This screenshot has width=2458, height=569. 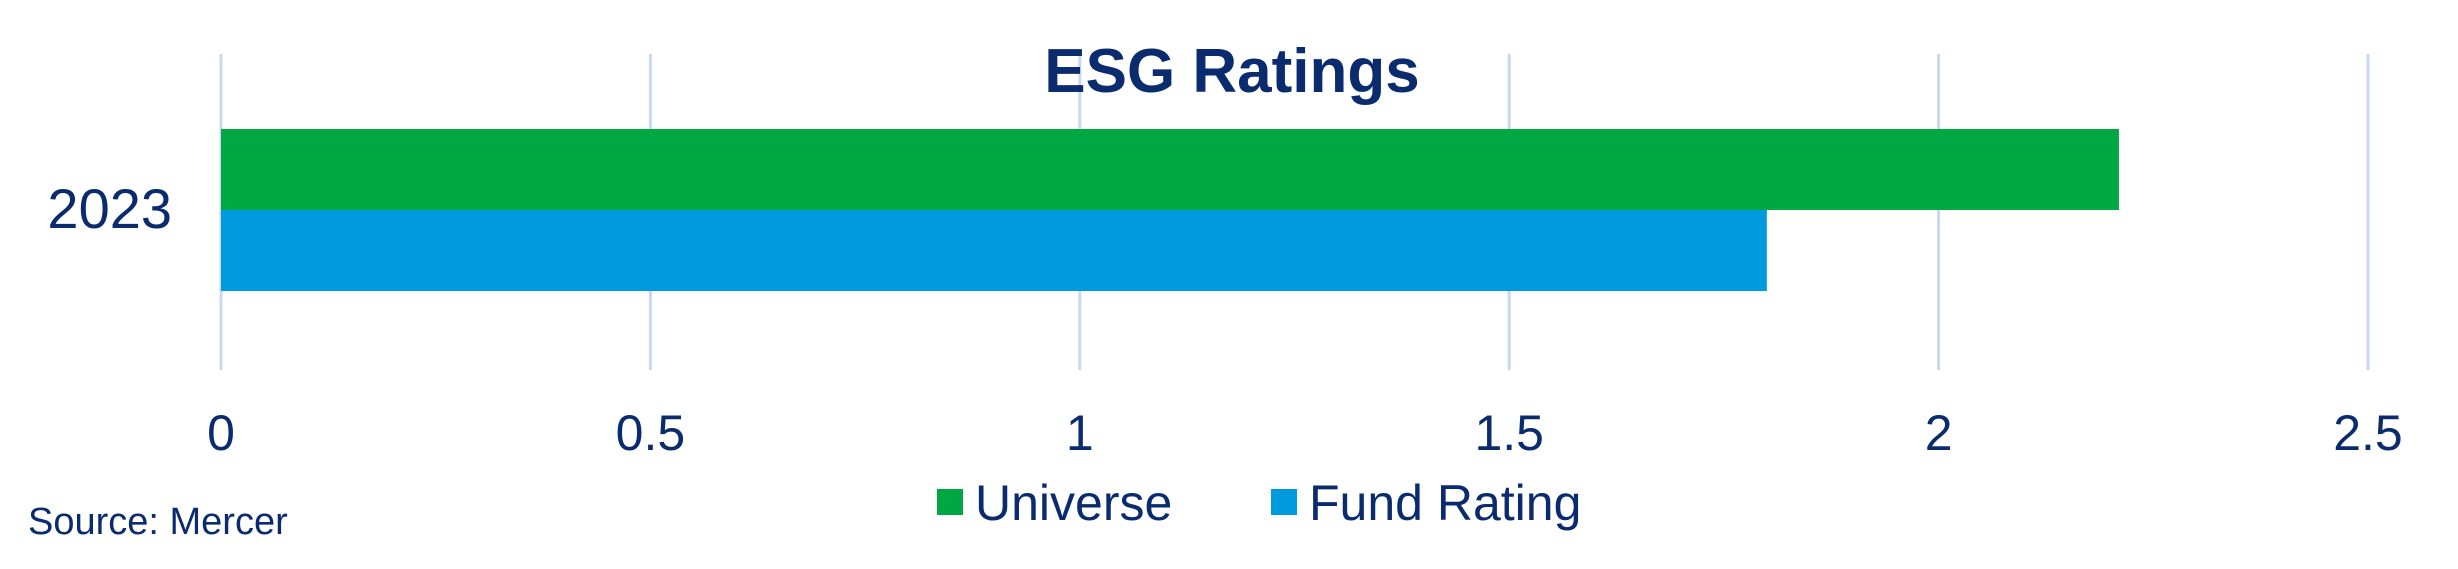 What do you see at coordinates (1232, 71) in the screenshot?
I see `chart-title: ESG Ratings` at bounding box center [1232, 71].